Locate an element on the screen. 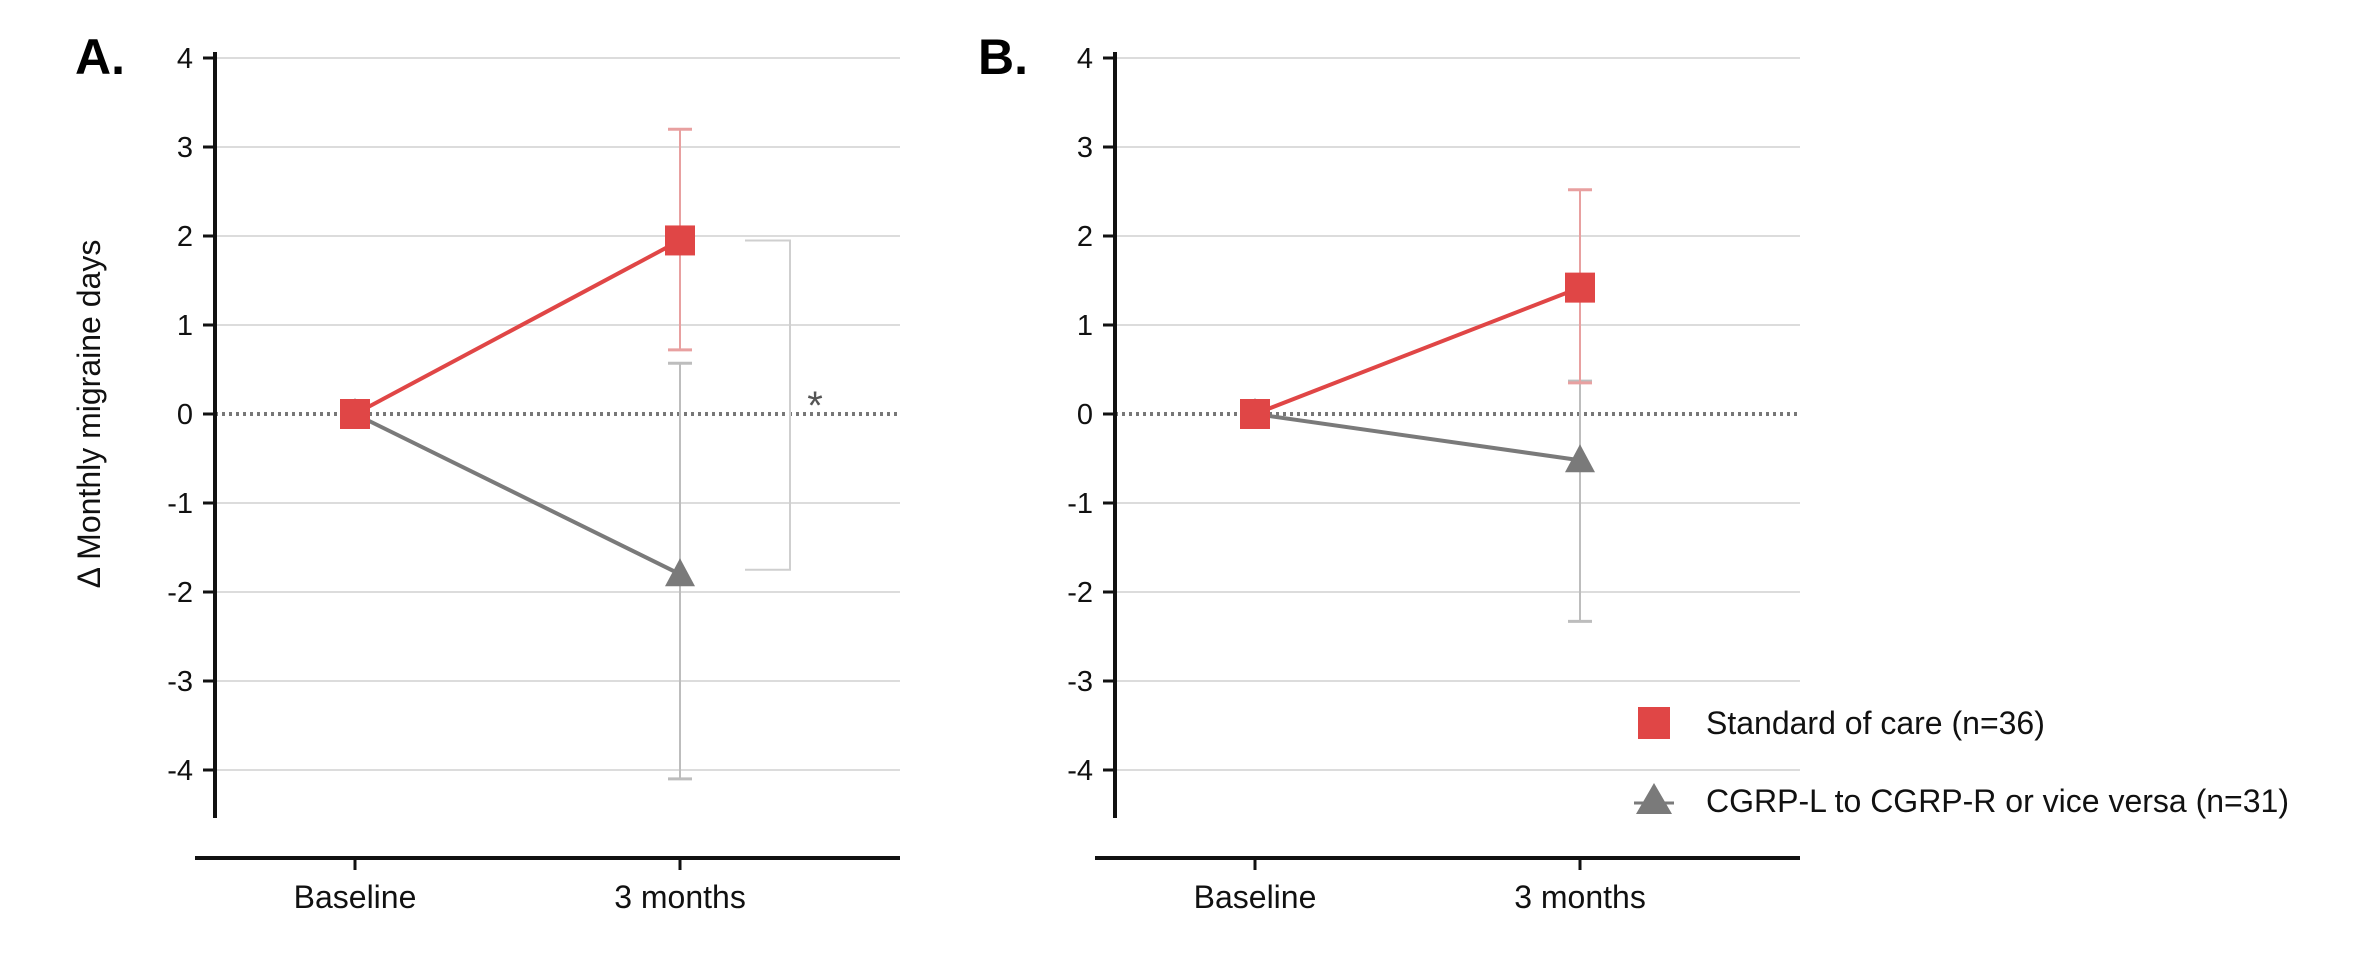 The image size is (2380, 970). significance-bracket is located at coordinates (768, 405).